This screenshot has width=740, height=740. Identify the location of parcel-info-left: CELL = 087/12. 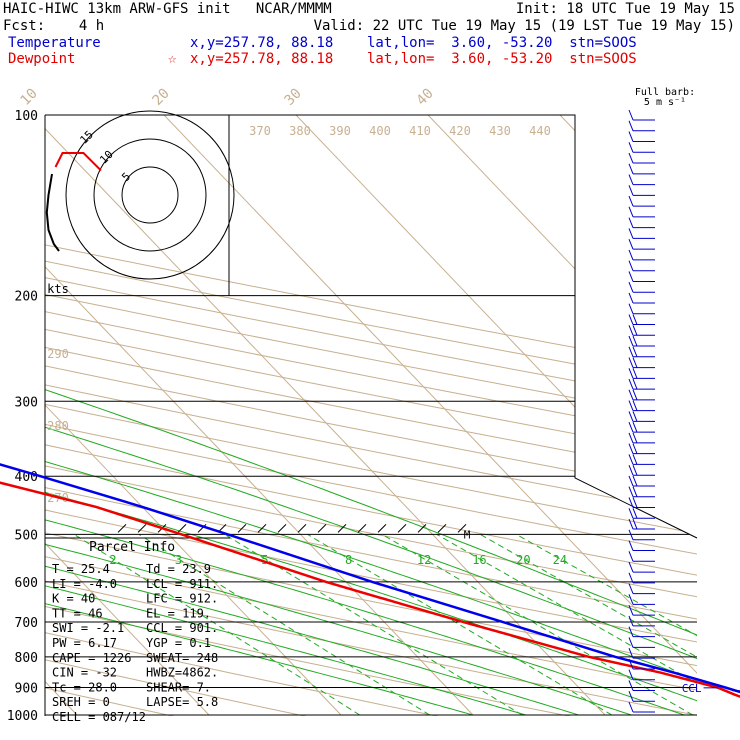
(99, 717).